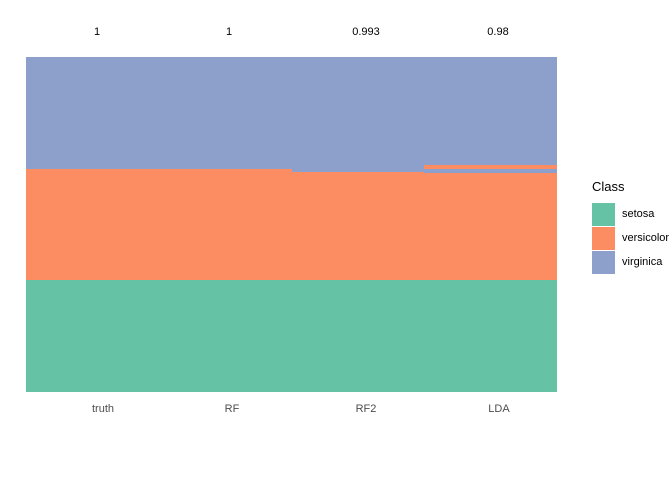 Image resolution: width=672 pixels, height=480 pixels. I want to click on legend-entry-versicolor: versicolor, so click(632, 238).